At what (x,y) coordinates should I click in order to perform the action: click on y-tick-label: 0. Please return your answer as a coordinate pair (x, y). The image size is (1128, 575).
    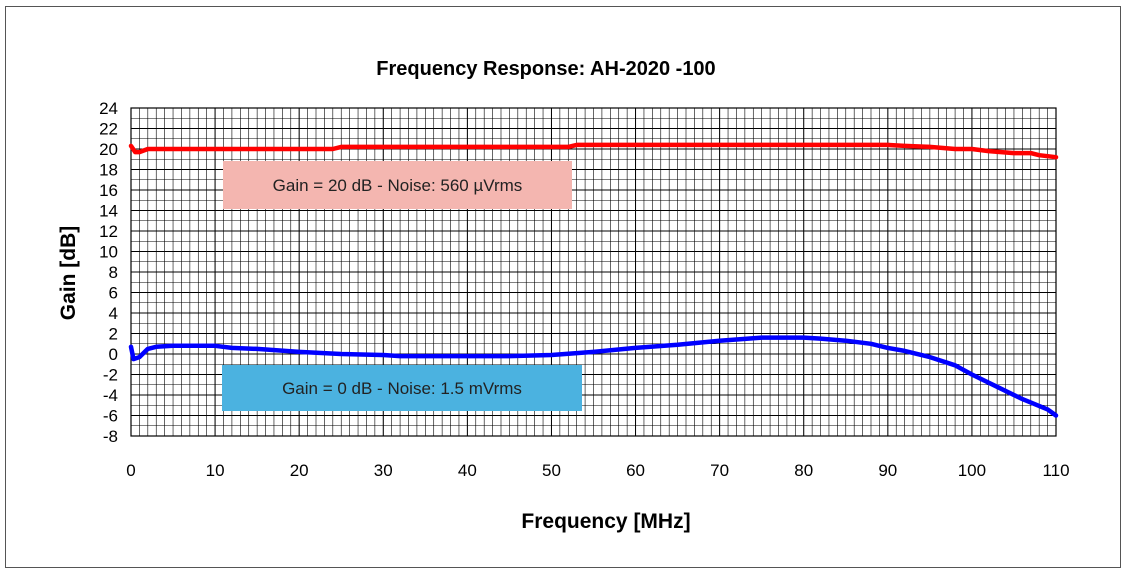
    Looking at the image, I should click on (113, 354).